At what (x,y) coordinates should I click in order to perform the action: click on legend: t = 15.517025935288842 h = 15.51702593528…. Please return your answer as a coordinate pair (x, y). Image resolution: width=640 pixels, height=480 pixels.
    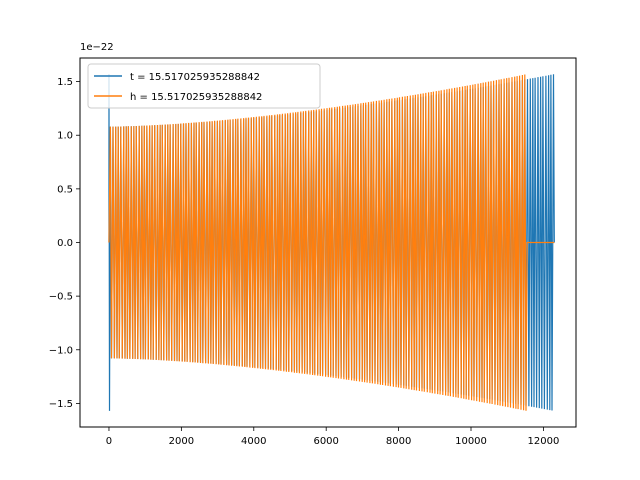
    Looking at the image, I should click on (204, 86).